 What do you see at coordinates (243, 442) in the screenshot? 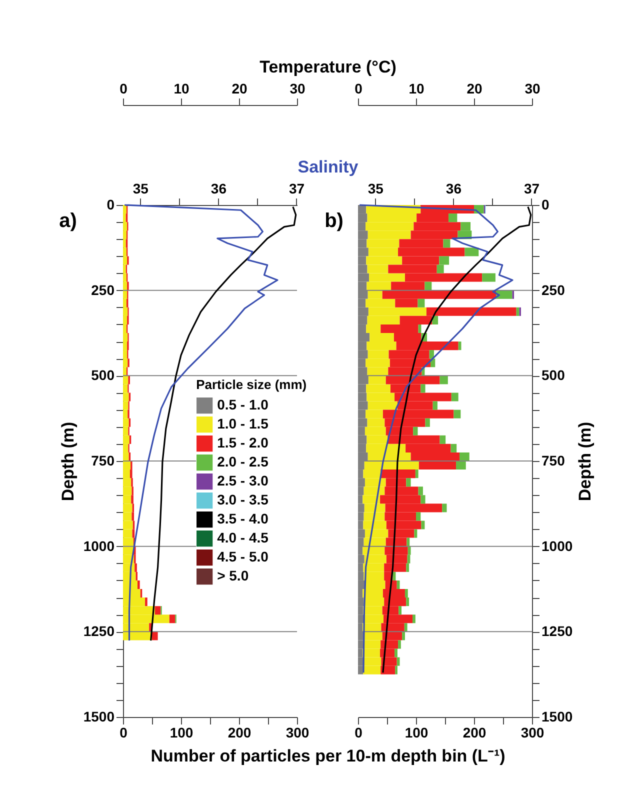
I see `legend-label: 1.5 - 2.0` at bounding box center [243, 442].